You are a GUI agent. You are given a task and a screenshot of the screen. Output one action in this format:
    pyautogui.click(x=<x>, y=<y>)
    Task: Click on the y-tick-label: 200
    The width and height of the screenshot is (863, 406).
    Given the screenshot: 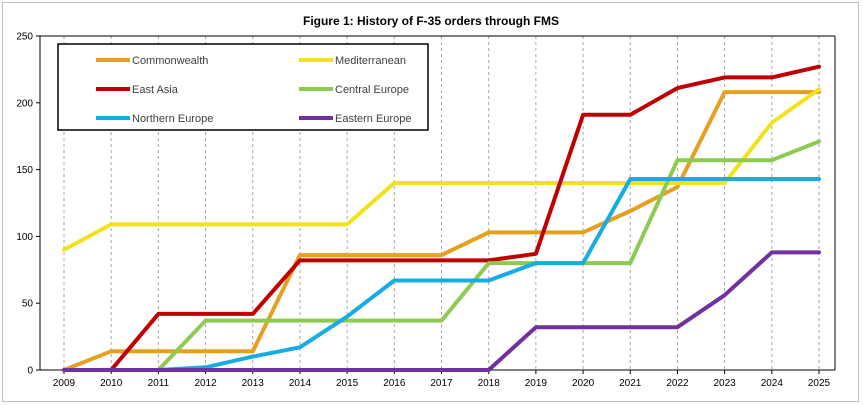 What is the action you would take?
    pyautogui.click(x=24, y=103)
    